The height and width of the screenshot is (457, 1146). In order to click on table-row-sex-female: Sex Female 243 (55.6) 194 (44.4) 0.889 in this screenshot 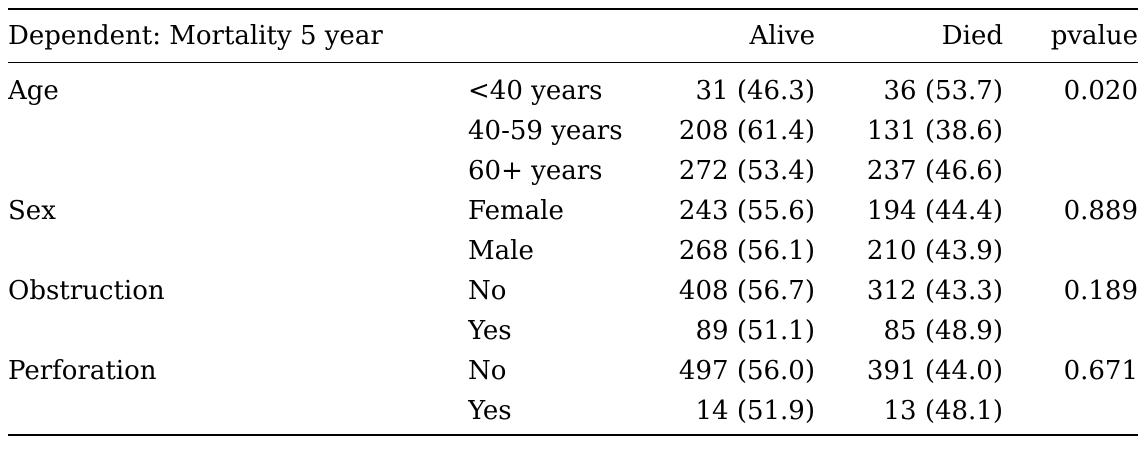, I will do `click(573, 211)`.